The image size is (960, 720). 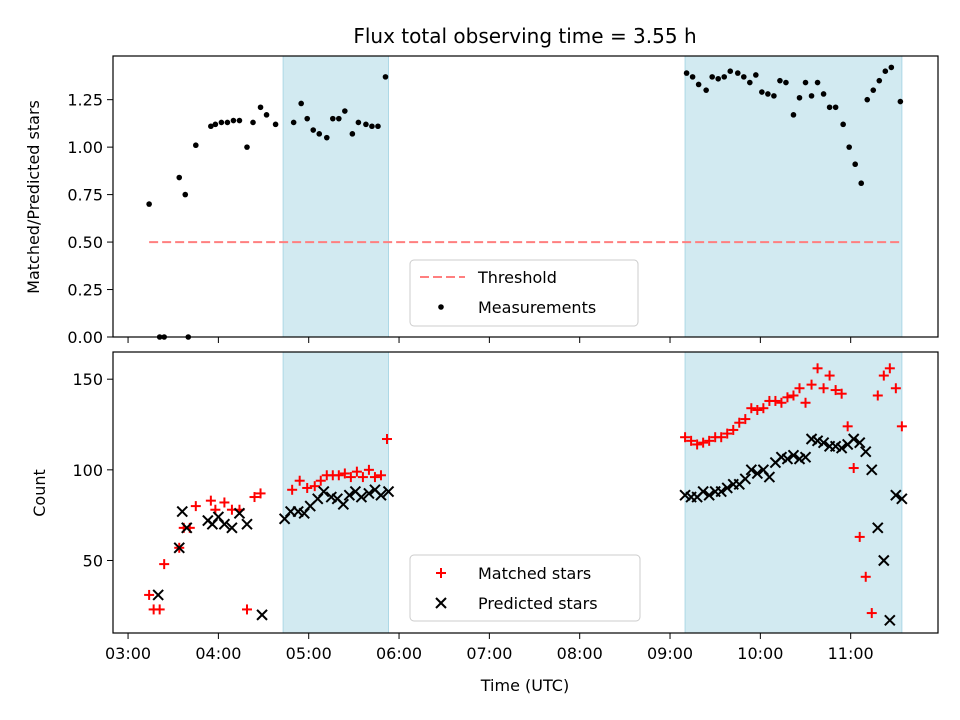 I want to click on top-y-axis-label: Matched/Predicted stars, so click(x=33, y=197).